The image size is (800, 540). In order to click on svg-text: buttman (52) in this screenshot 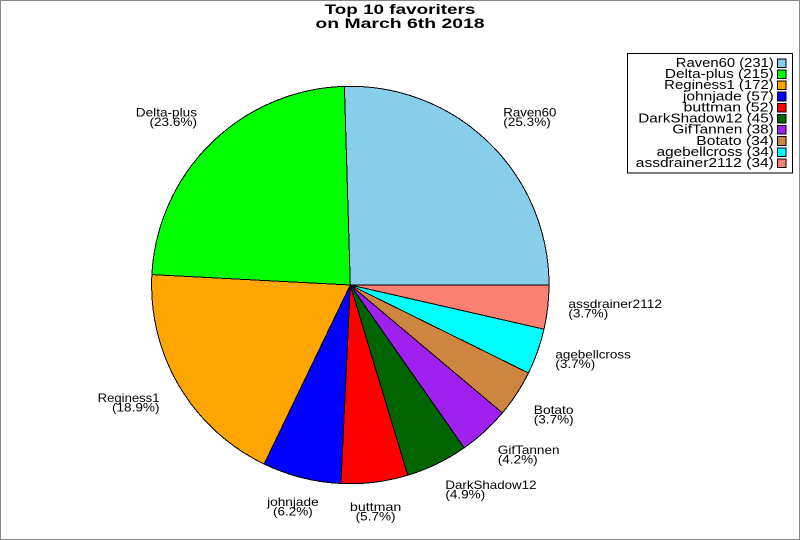, I will do `click(729, 107)`.